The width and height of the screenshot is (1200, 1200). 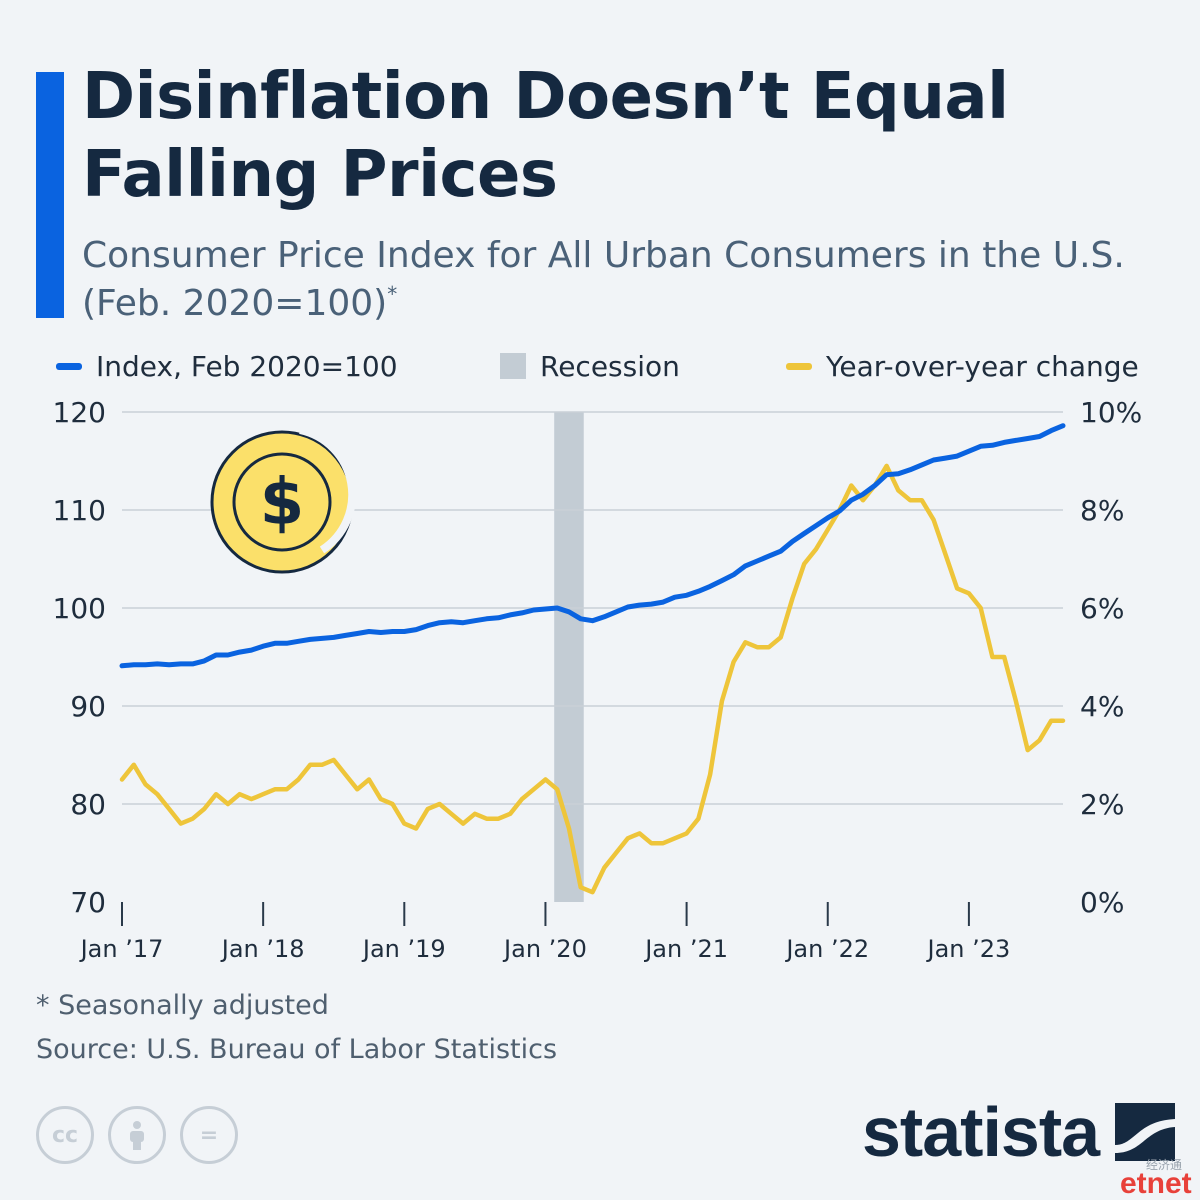 I want to click on no-derivatives-icon-glyph: =, so click(x=209, y=1135).